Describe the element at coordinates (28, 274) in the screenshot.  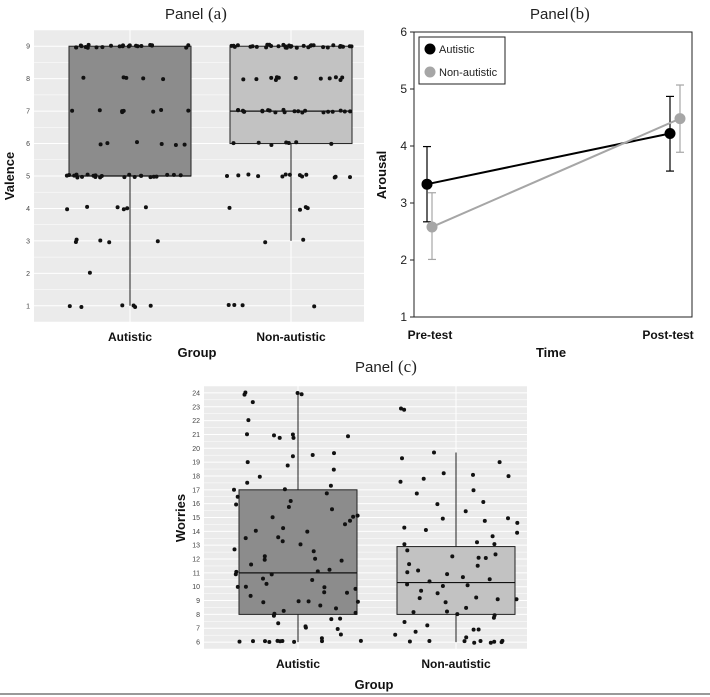
I see `y-tick-label: 2` at that location.